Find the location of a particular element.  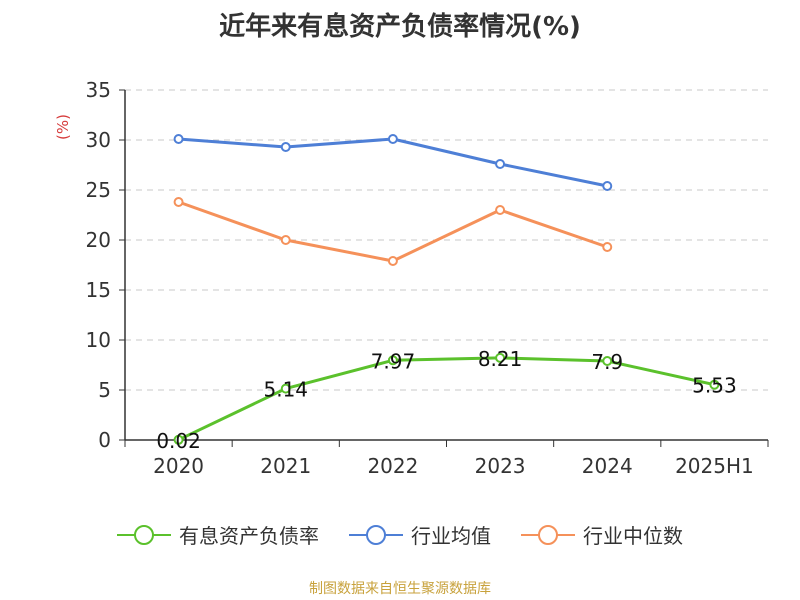

y-tick-label: 35 is located at coordinates (98, 90).